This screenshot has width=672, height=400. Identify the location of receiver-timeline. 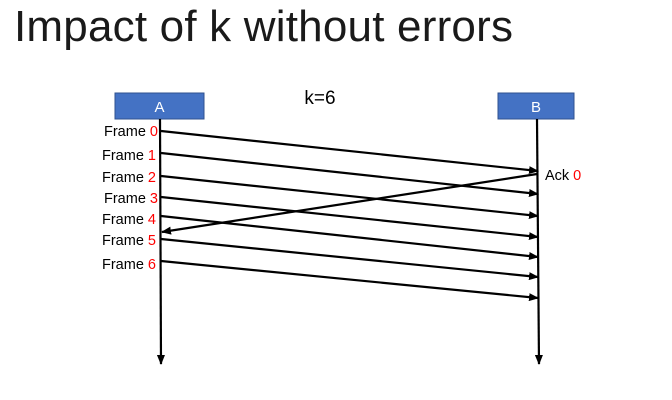
(538, 241).